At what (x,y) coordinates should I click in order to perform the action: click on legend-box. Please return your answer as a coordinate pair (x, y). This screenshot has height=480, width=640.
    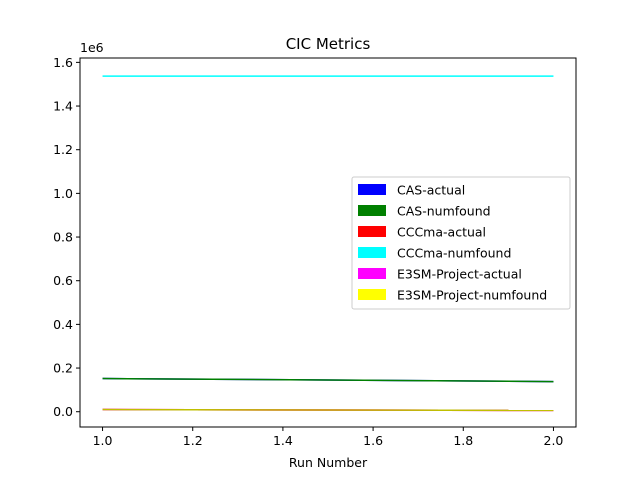
    Looking at the image, I should click on (461, 243).